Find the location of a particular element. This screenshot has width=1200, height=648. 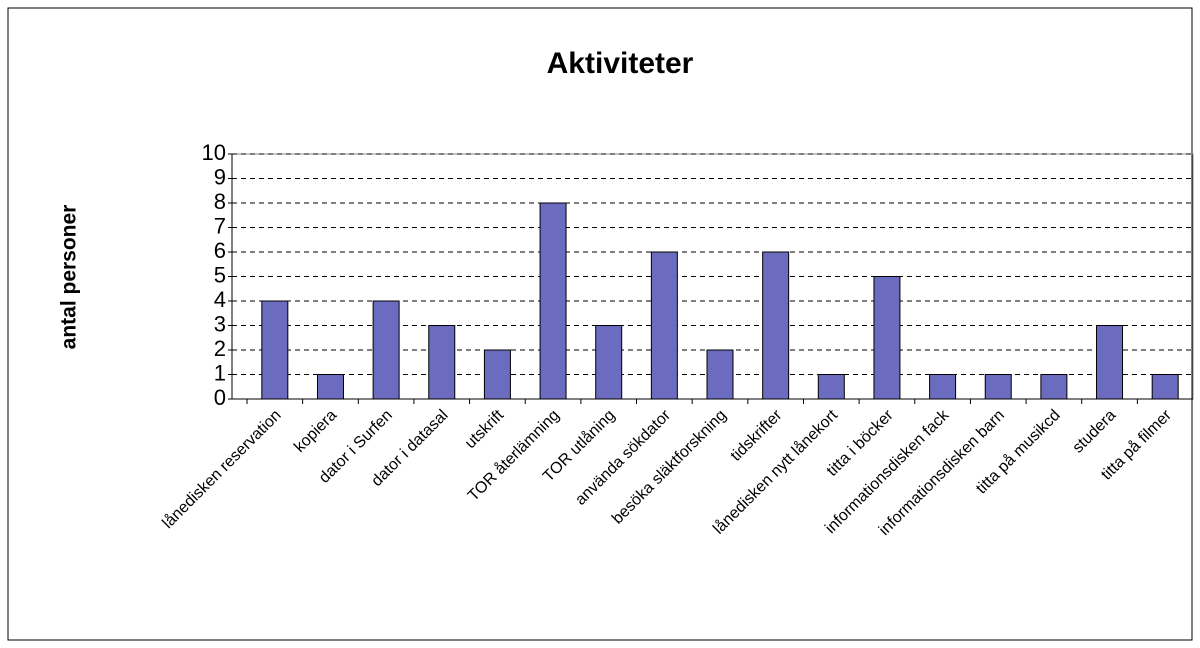

y-tick-label: 4 is located at coordinates (220, 299).